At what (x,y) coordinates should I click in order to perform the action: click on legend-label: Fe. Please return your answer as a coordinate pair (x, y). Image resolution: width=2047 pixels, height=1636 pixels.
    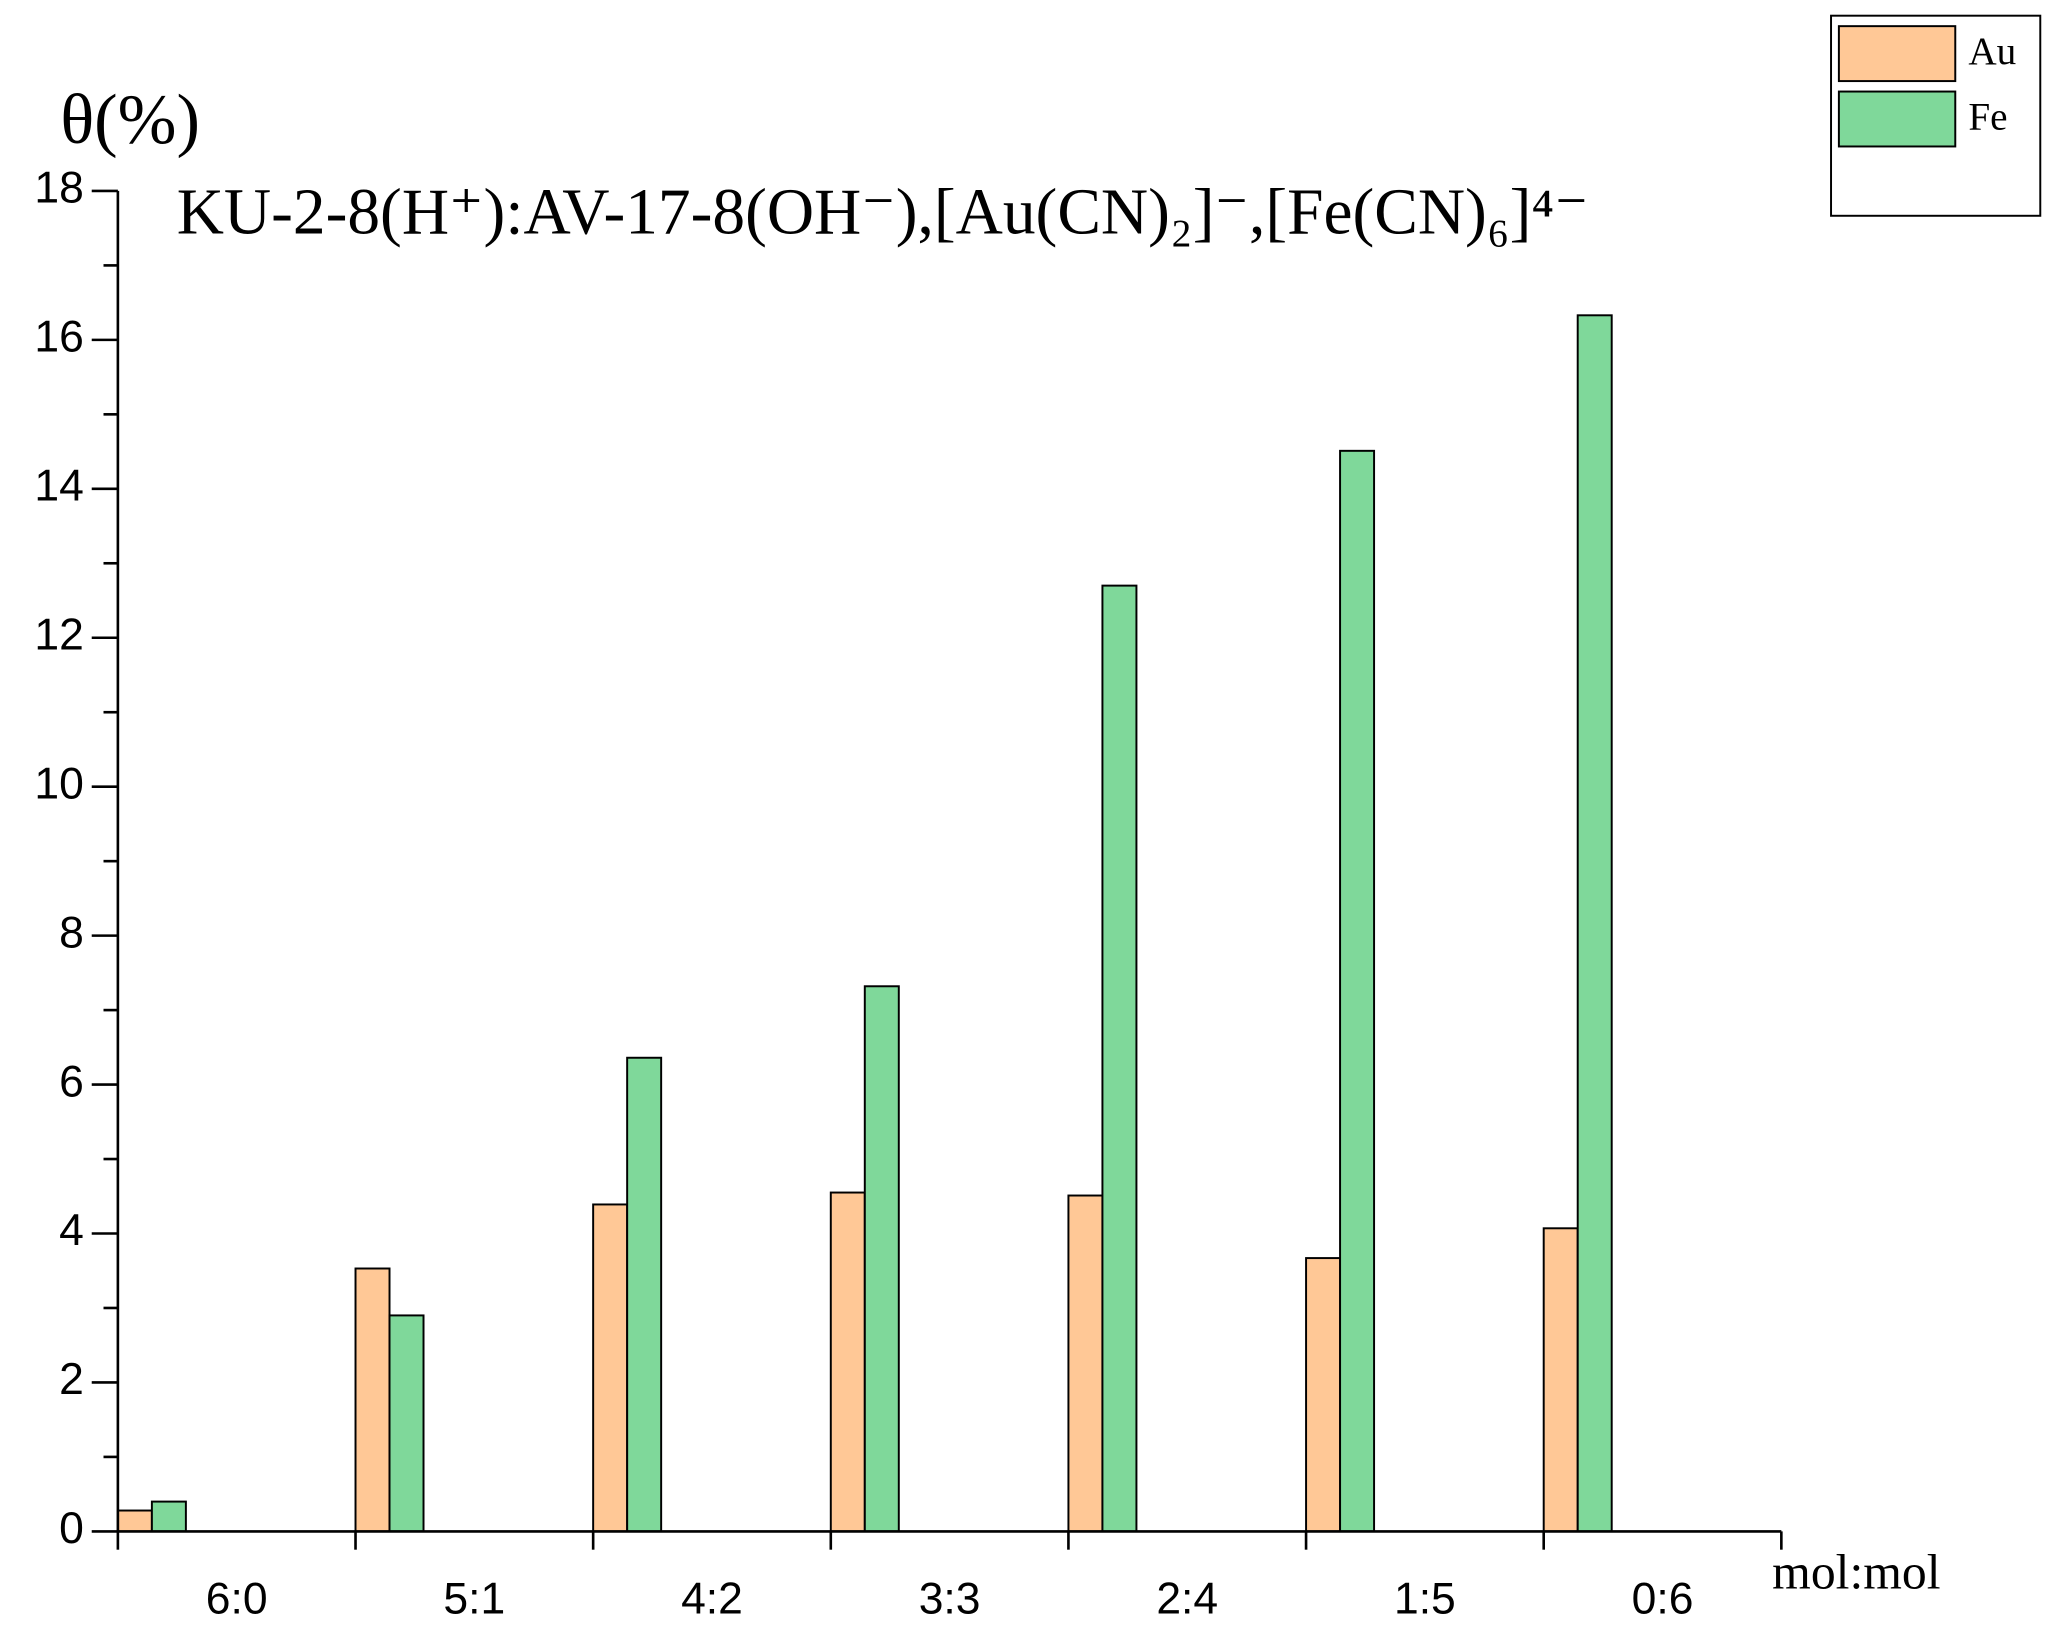
    Looking at the image, I should click on (1987, 116).